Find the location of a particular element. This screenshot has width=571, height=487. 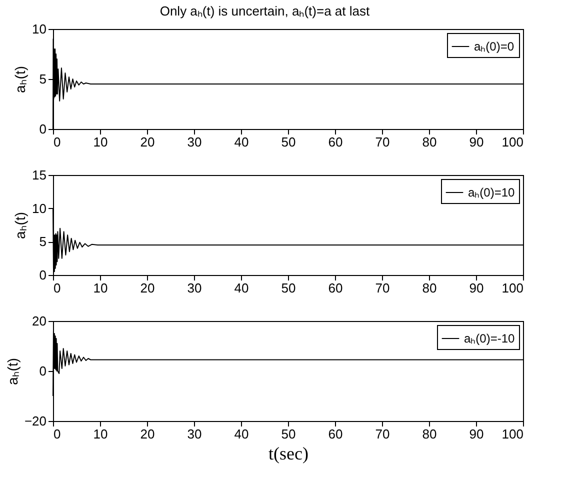

x-axis-title: t(sec) is located at coordinates (288, 454).